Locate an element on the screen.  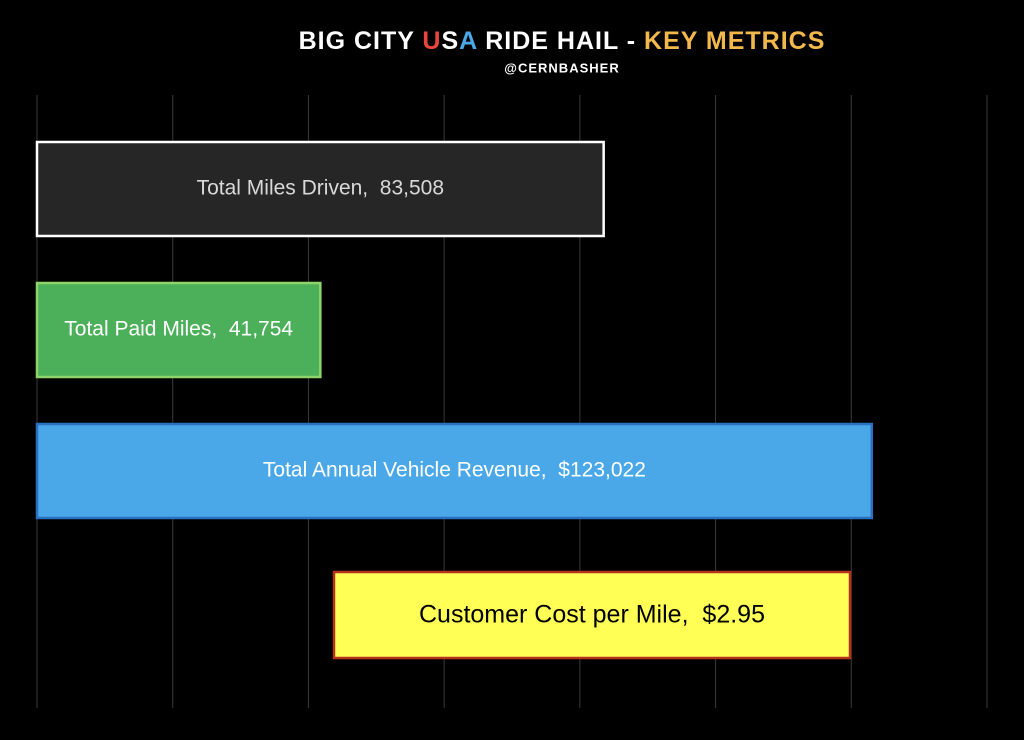
annotation-box is located at coordinates (592, 615).